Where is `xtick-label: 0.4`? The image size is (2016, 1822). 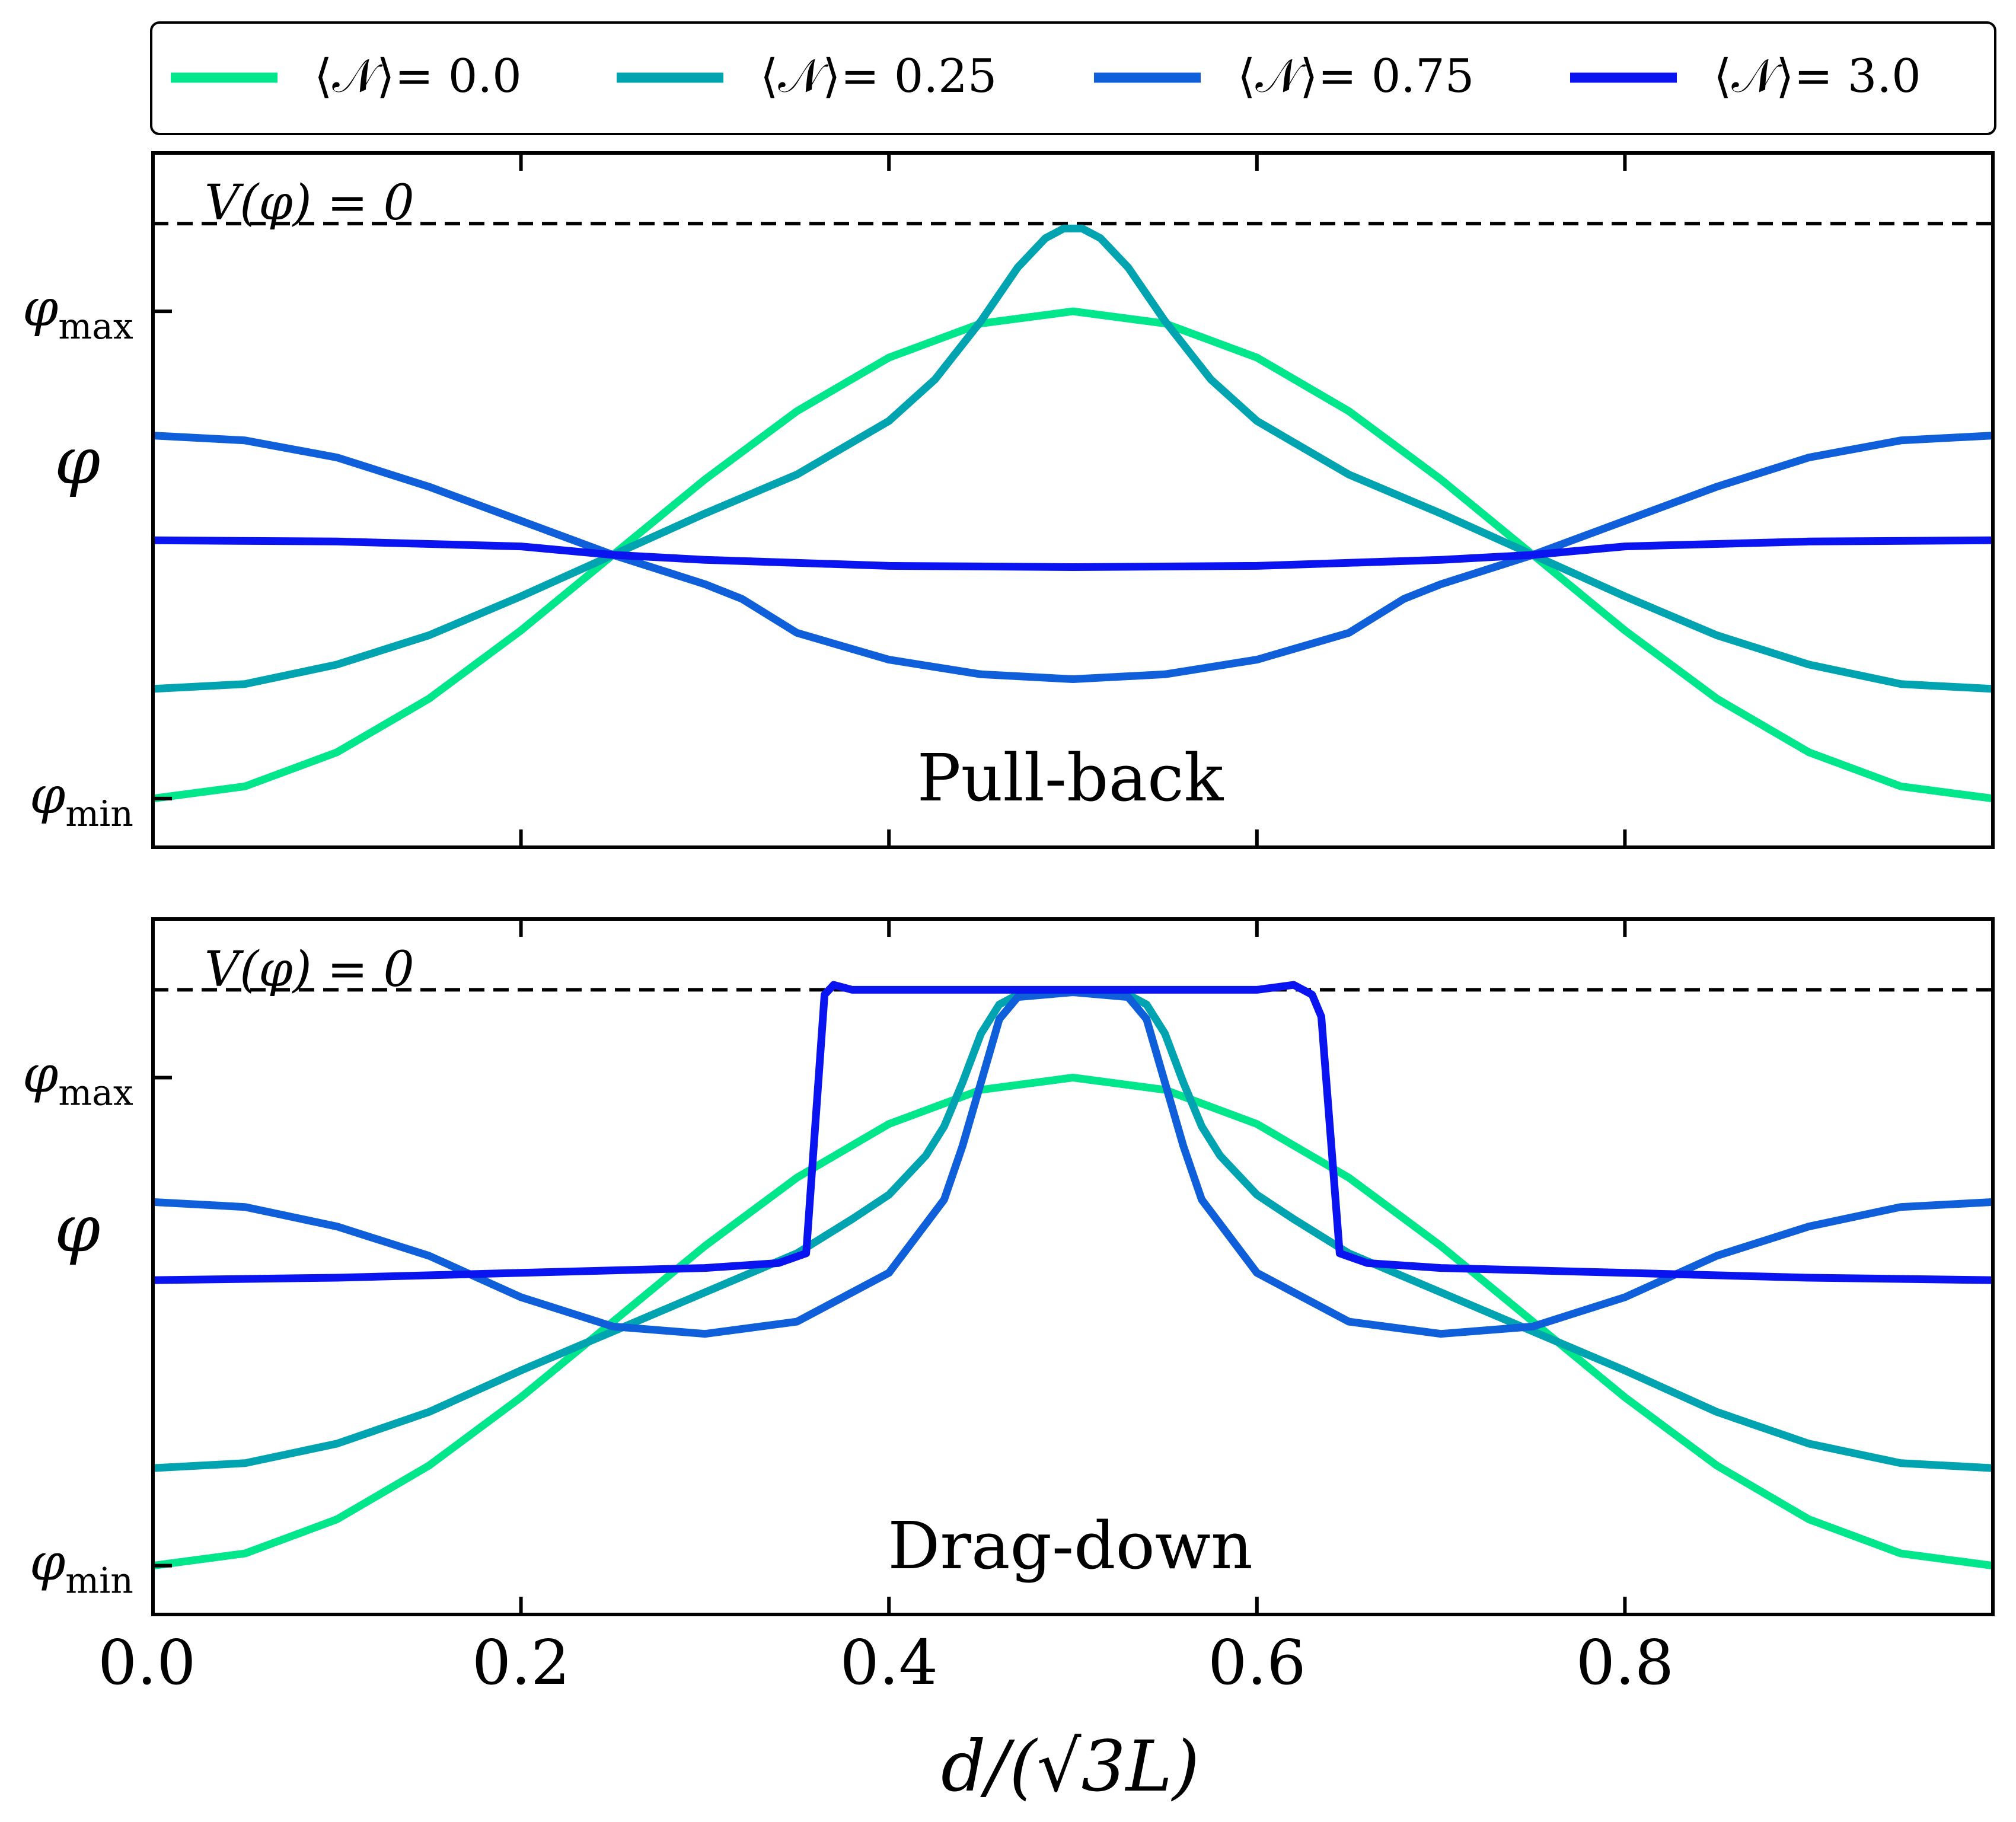 xtick-label: 0.4 is located at coordinates (888, 1662).